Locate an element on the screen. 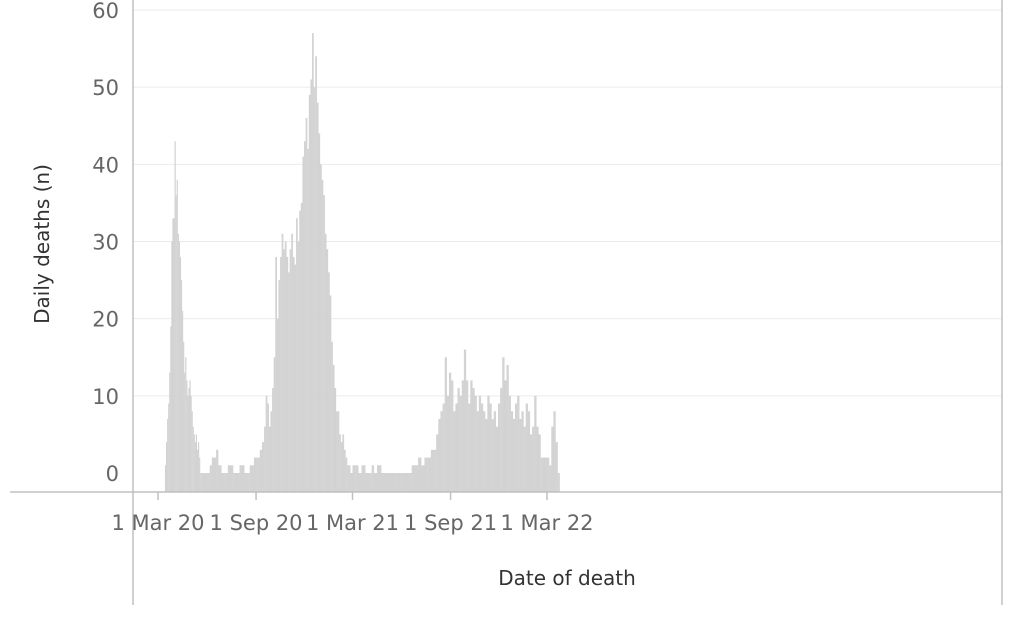  x-tick-label: 1 Mar 21 is located at coordinates (352, 523).